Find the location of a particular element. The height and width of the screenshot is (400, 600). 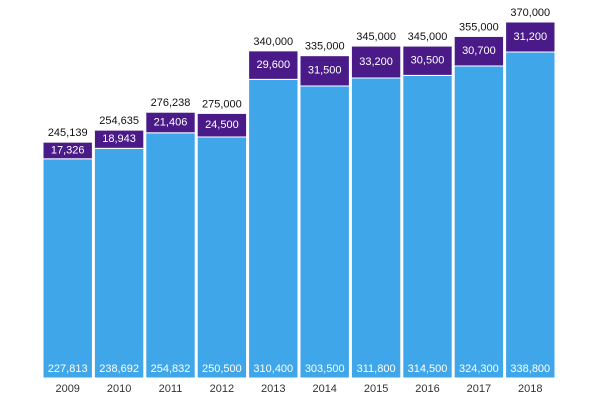

total-label: 370,000 is located at coordinates (530, 13).